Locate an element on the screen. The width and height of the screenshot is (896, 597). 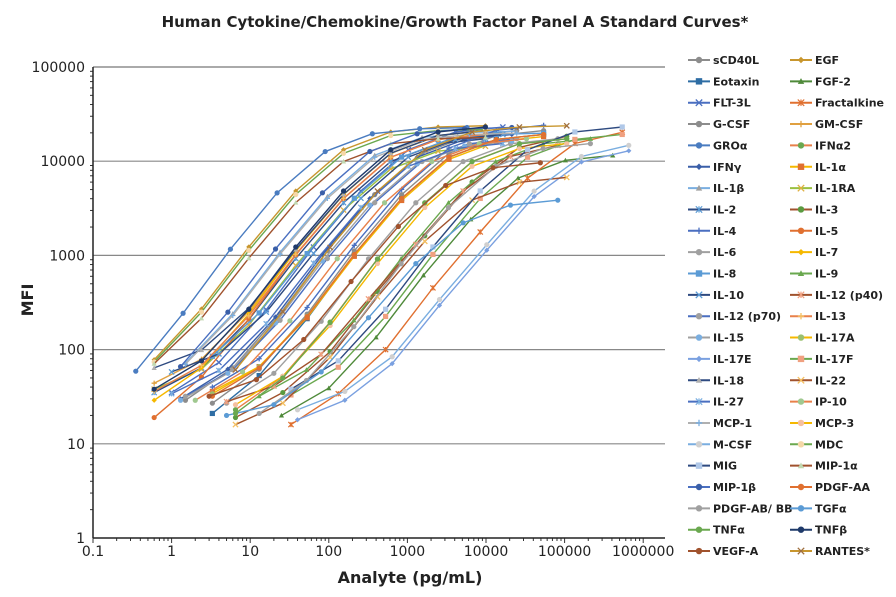
legend-item: MDC is located at coordinates (816, 444).